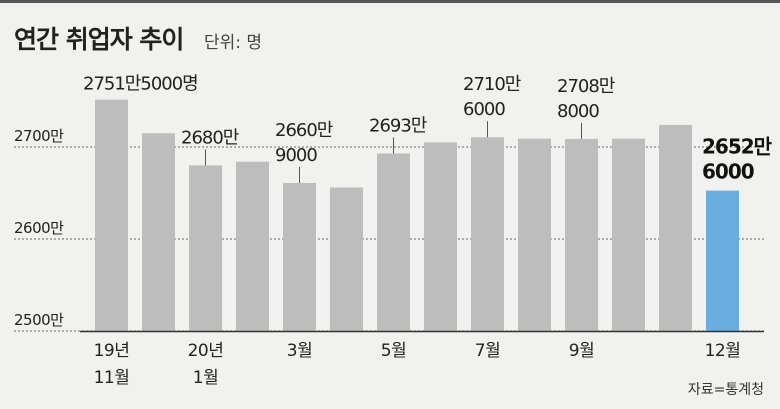 This screenshot has height=409, width=780. Describe the element at coordinates (112, 351) in the screenshot. I see `x-tick-label: 19년` at that location.